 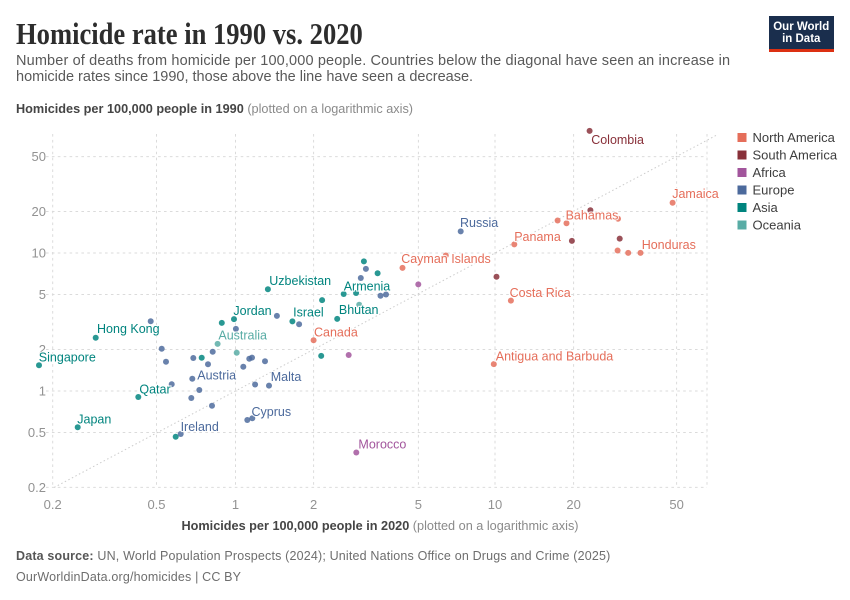 I want to click on svg-text: Cyprus, so click(x=272, y=412).